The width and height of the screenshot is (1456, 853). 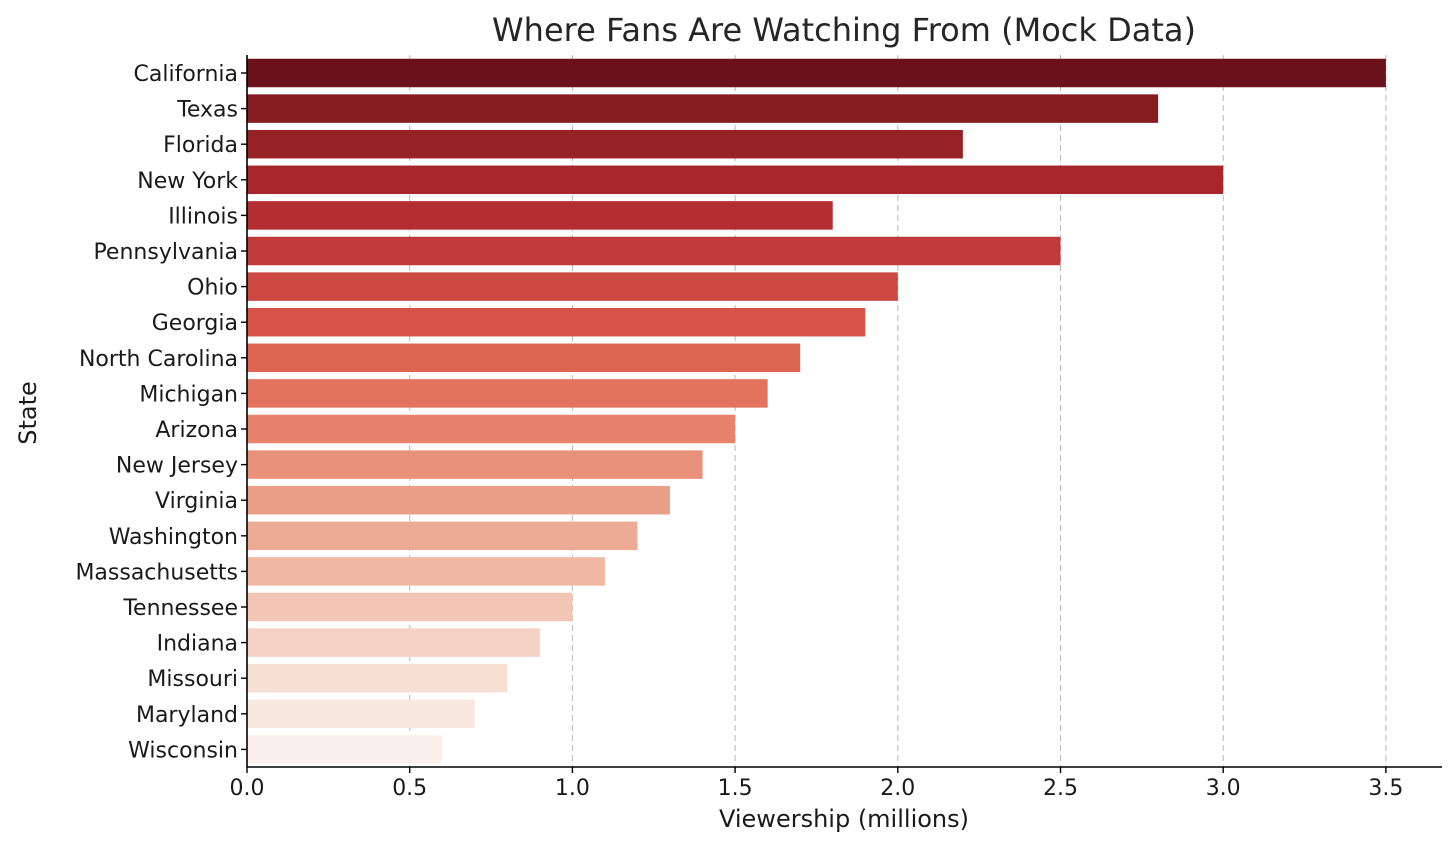 I want to click on category-label: New Jersey, so click(x=177, y=466).